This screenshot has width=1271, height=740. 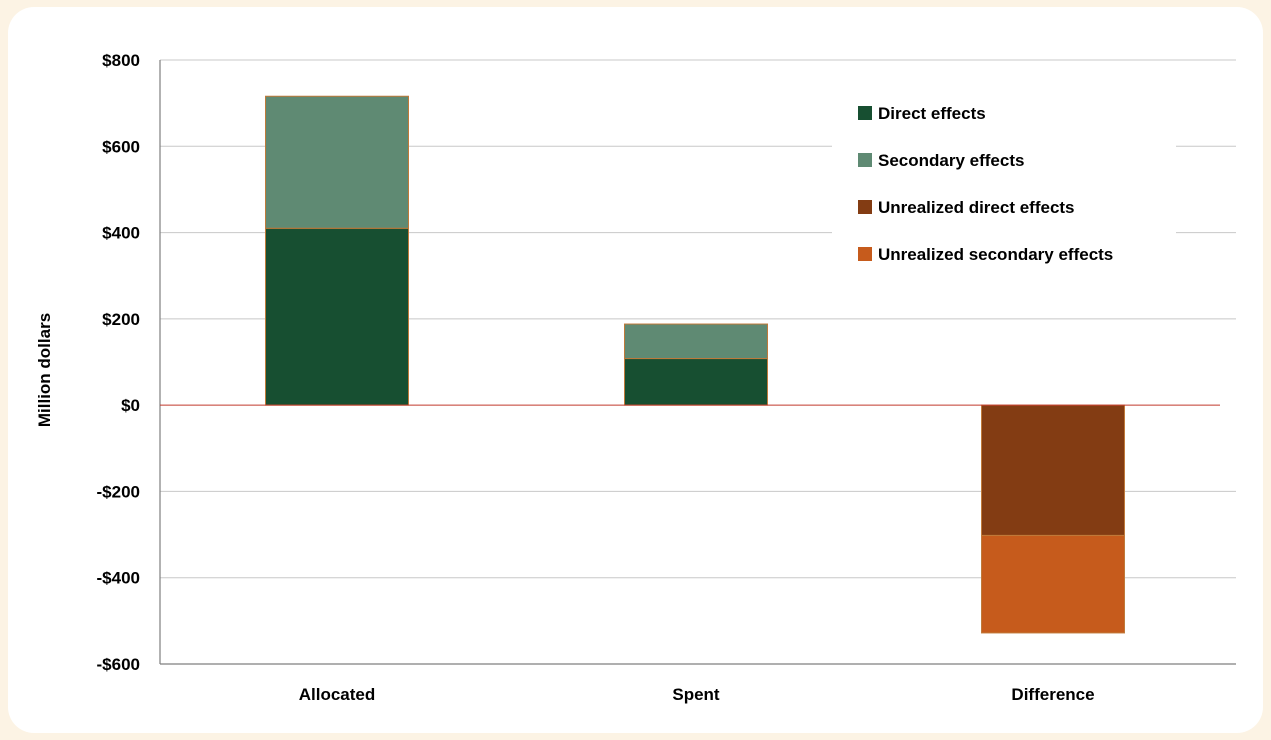 What do you see at coordinates (130, 405) in the screenshot?
I see `y-tick-label: $0` at bounding box center [130, 405].